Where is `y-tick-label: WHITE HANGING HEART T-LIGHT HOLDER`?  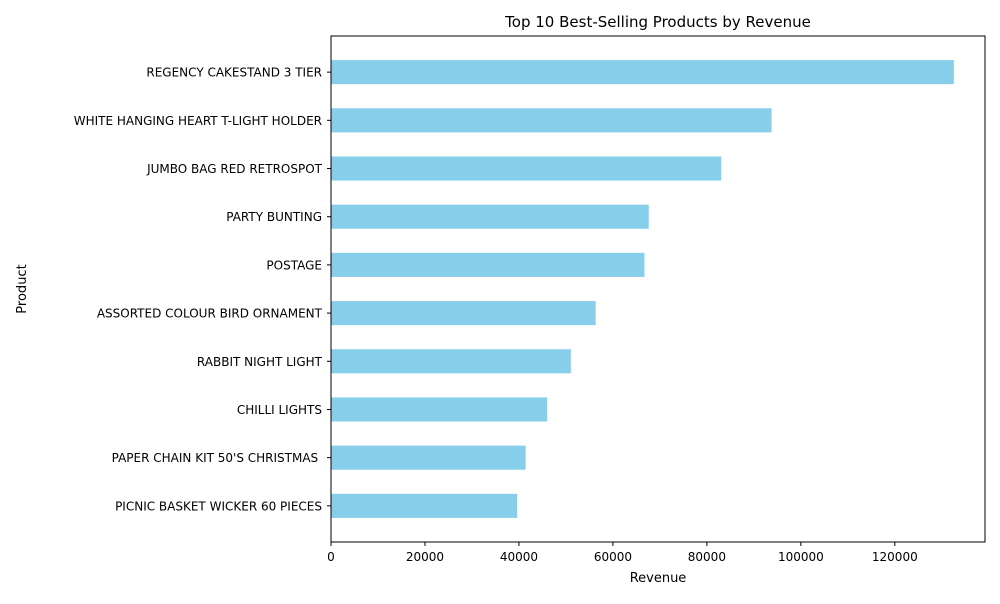
y-tick-label: WHITE HANGING HEART T-LIGHT HOLDER is located at coordinates (198, 121).